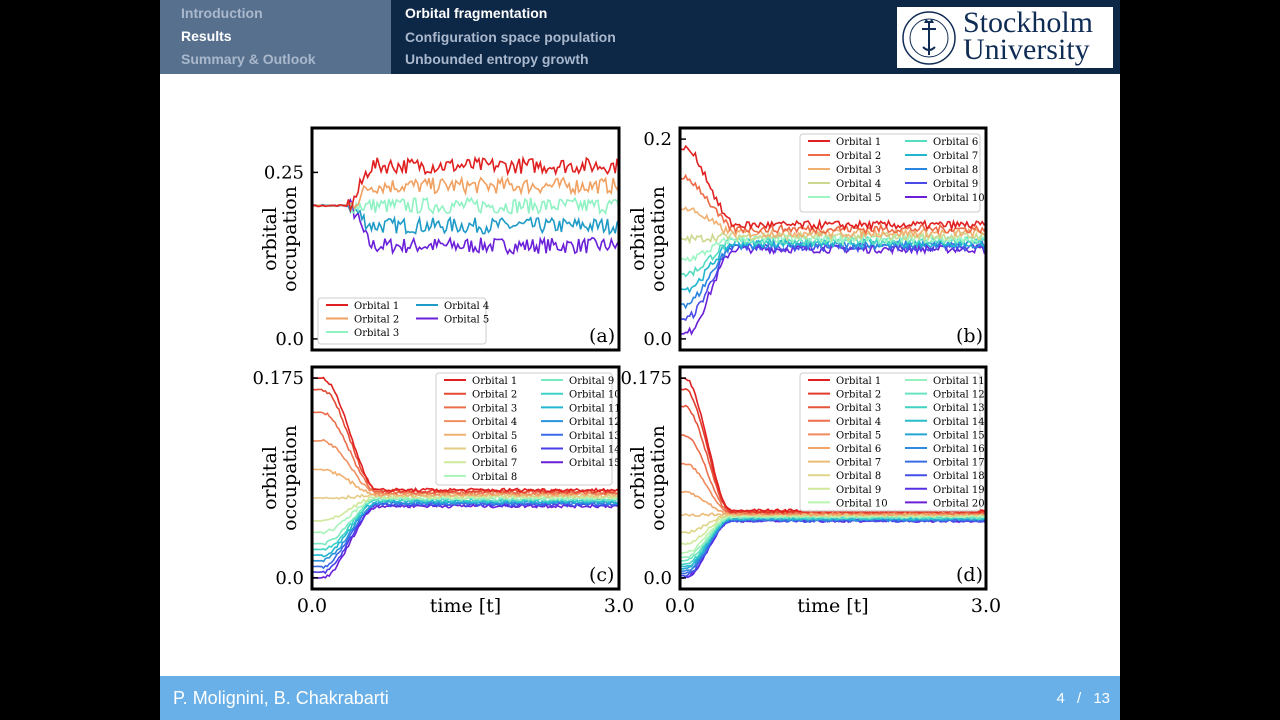  What do you see at coordinates (1101, 698) in the screenshot?
I see `total-pages: 13` at bounding box center [1101, 698].